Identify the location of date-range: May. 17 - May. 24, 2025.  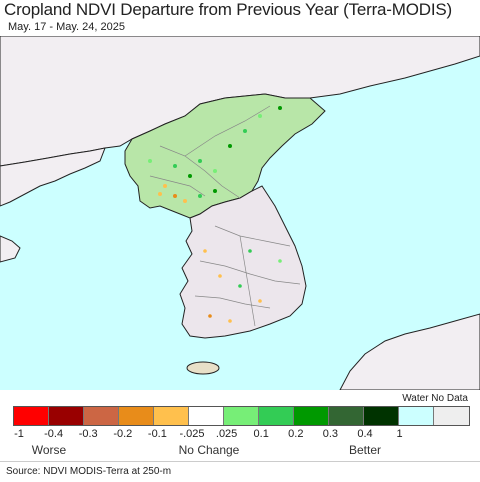
(66, 27).